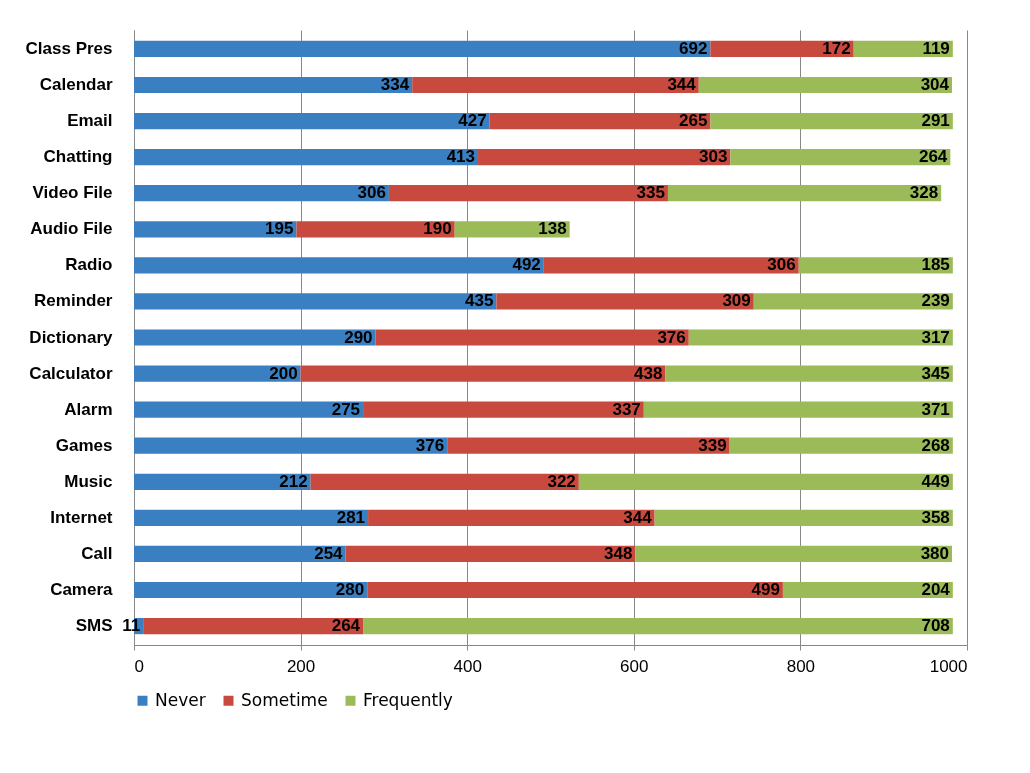 This screenshot has height=773, width=1030. I want to click on y-tick-label: Class Pres, so click(69, 48).